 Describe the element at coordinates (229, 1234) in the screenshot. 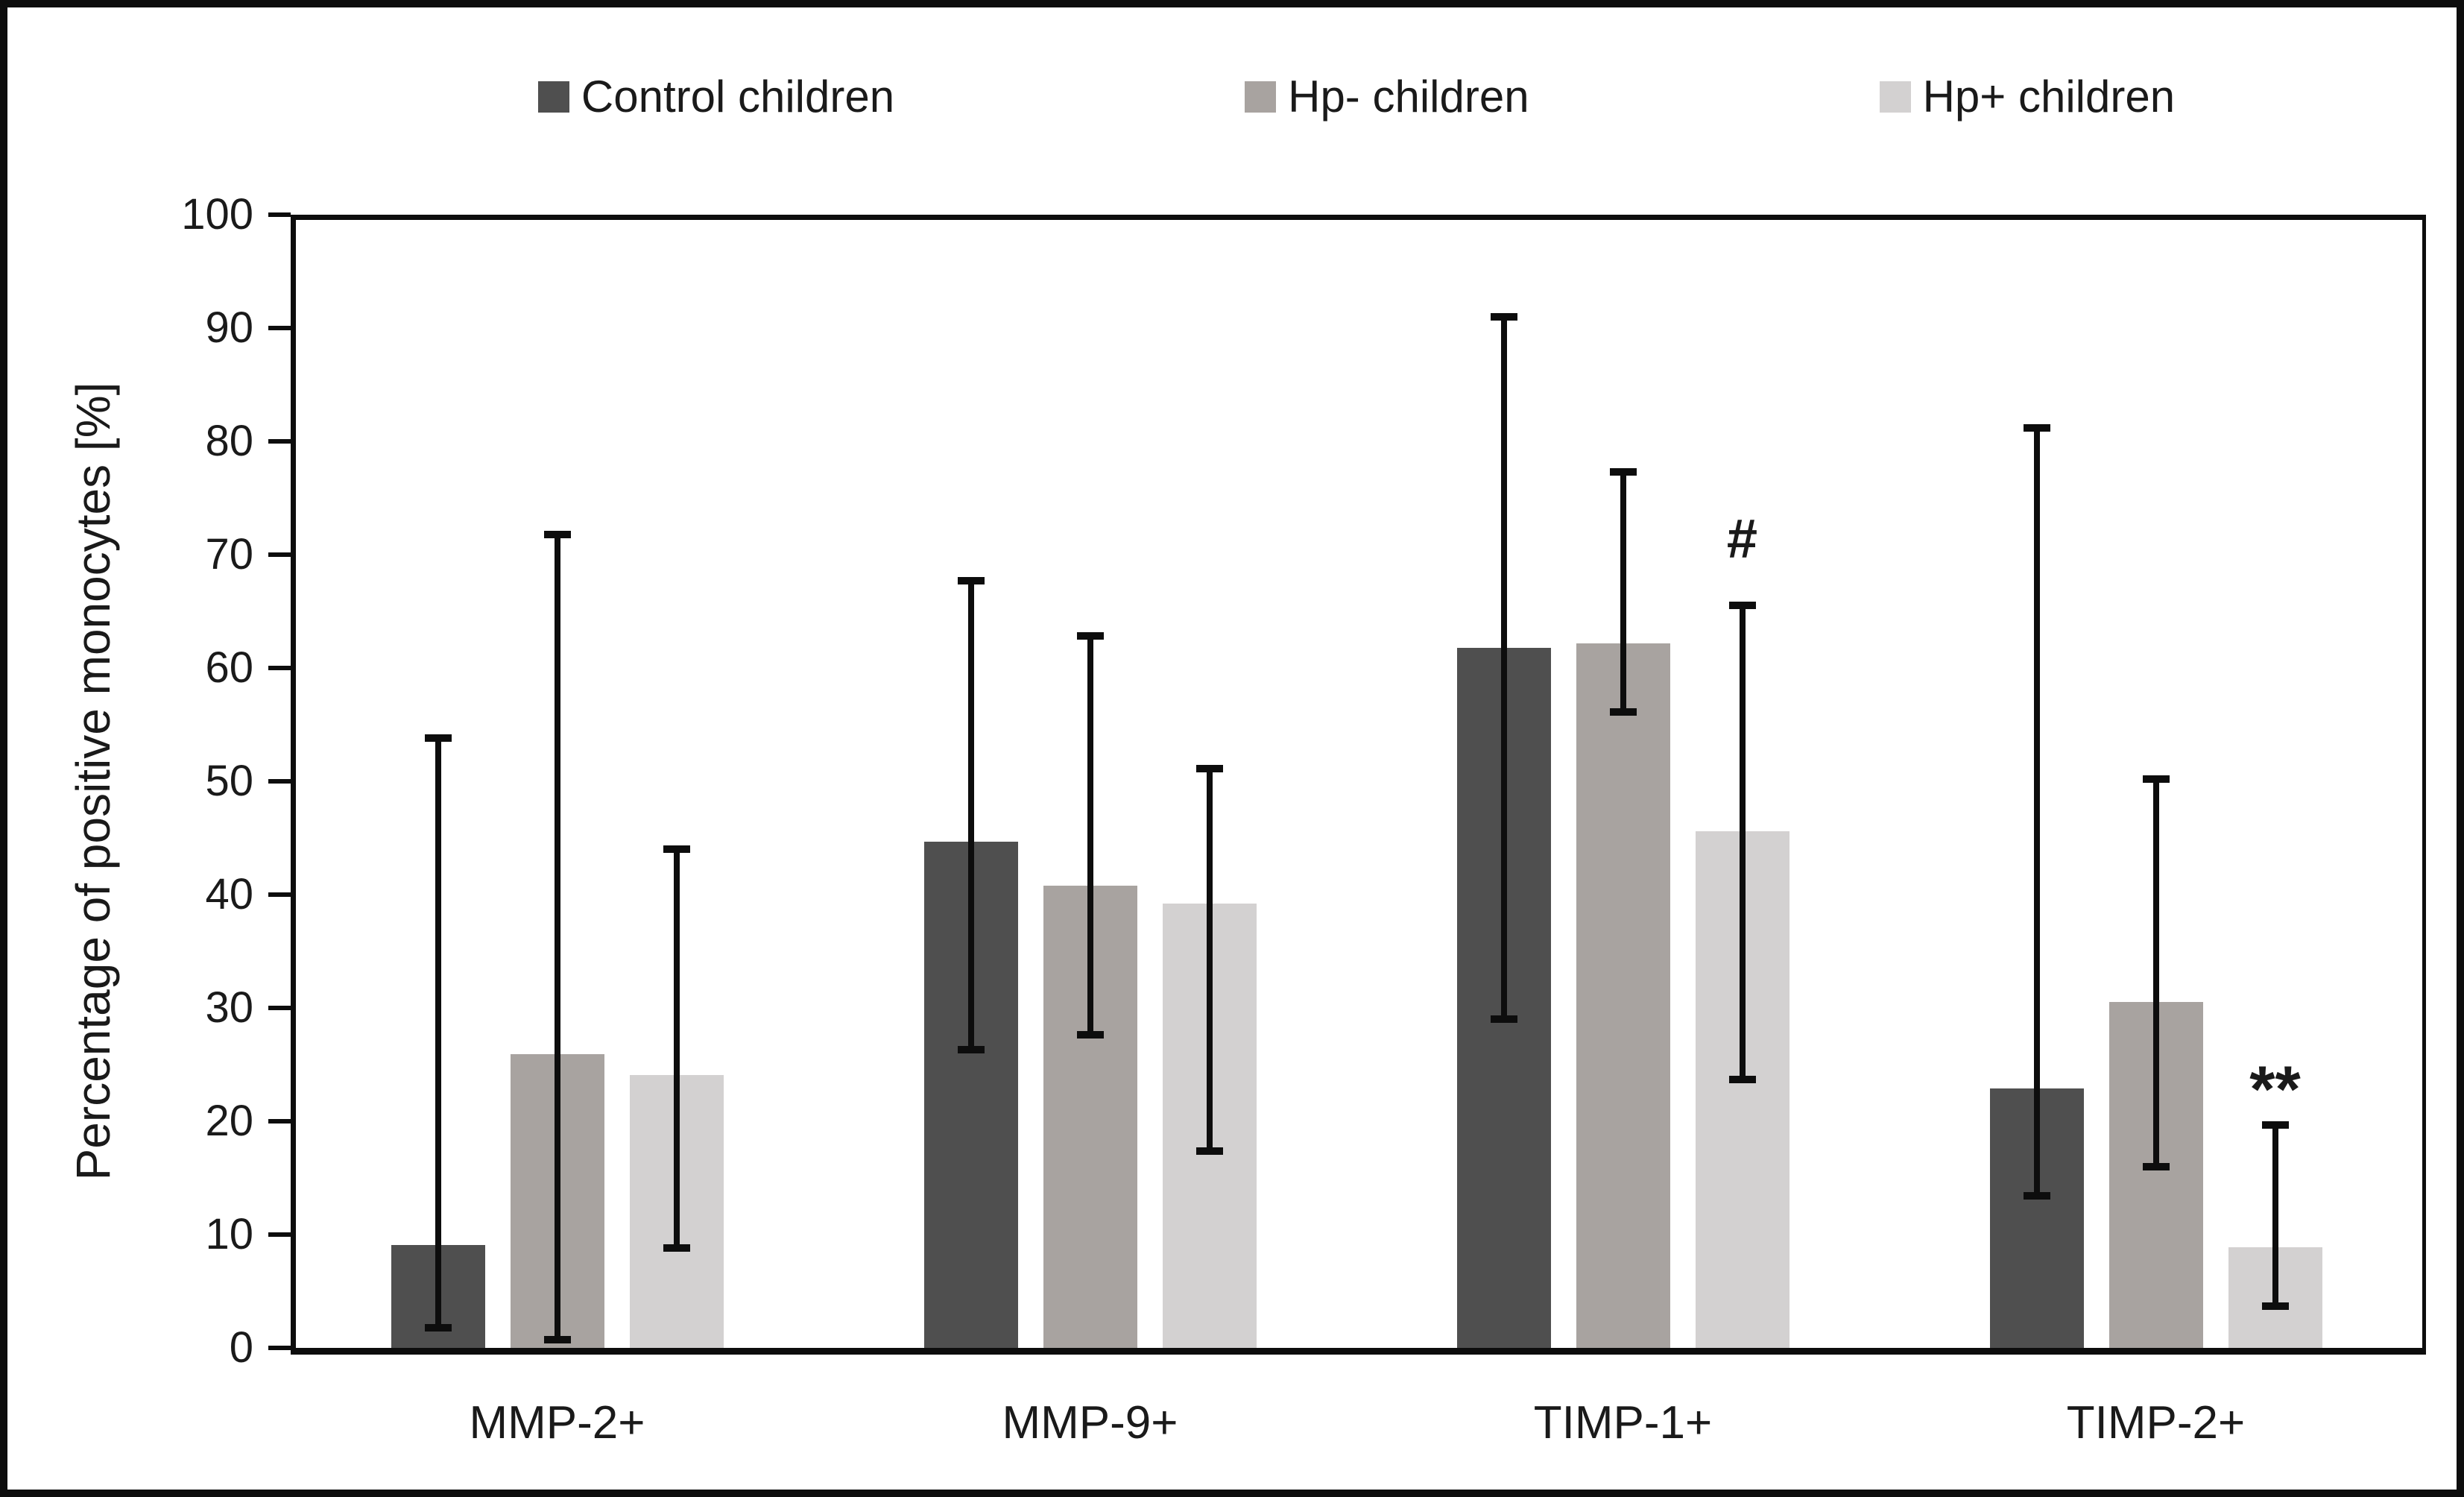

I see `y-tick-label: 10` at that location.